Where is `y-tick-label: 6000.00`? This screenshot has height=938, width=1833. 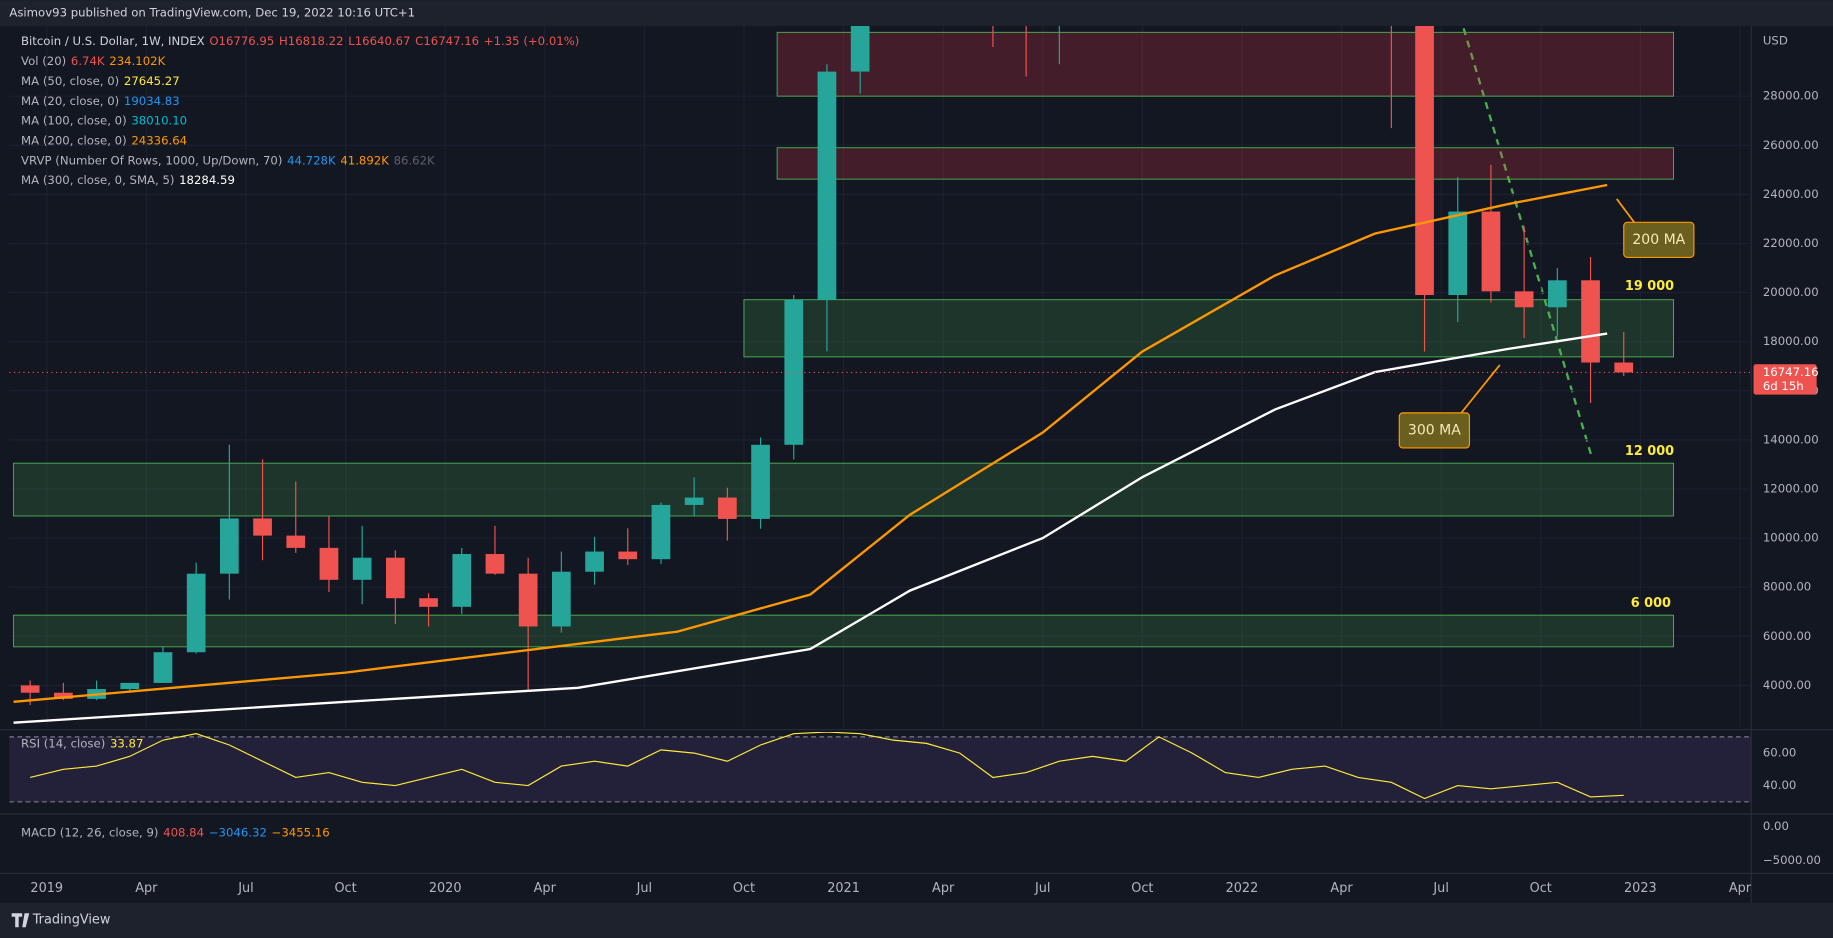 y-tick-label: 6000.00 is located at coordinates (1787, 636).